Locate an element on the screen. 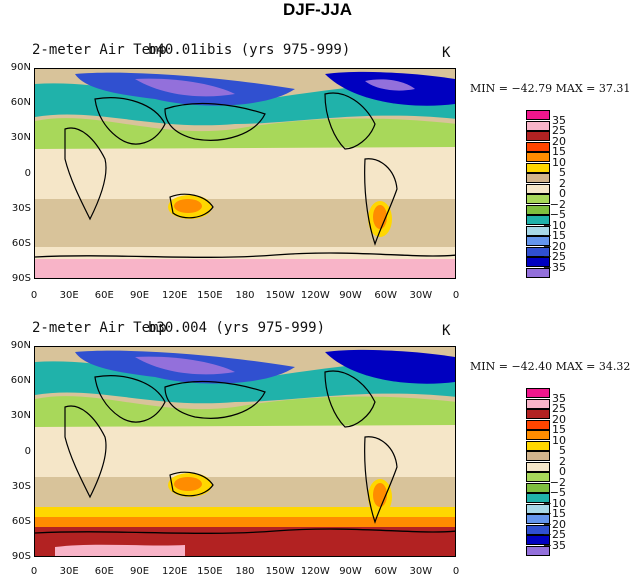 This screenshot has height=578, width=635. lat-tick-label: 90N is located at coordinates (20, 67).